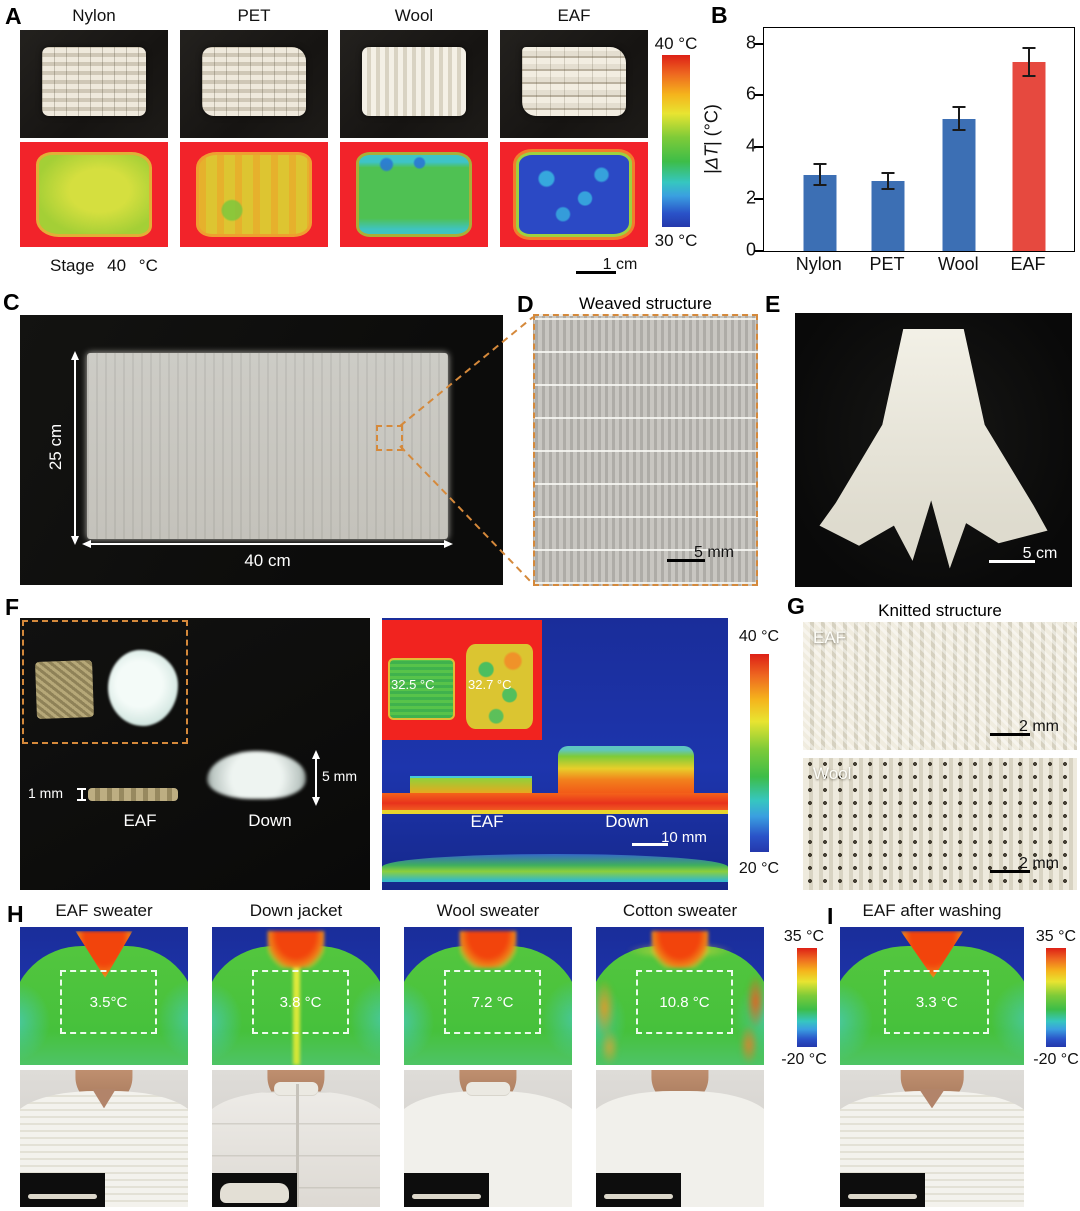 This screenshot has height=1211, width=1080. I want to click on down-thickness-label: 5 mm, so click(339, 776).